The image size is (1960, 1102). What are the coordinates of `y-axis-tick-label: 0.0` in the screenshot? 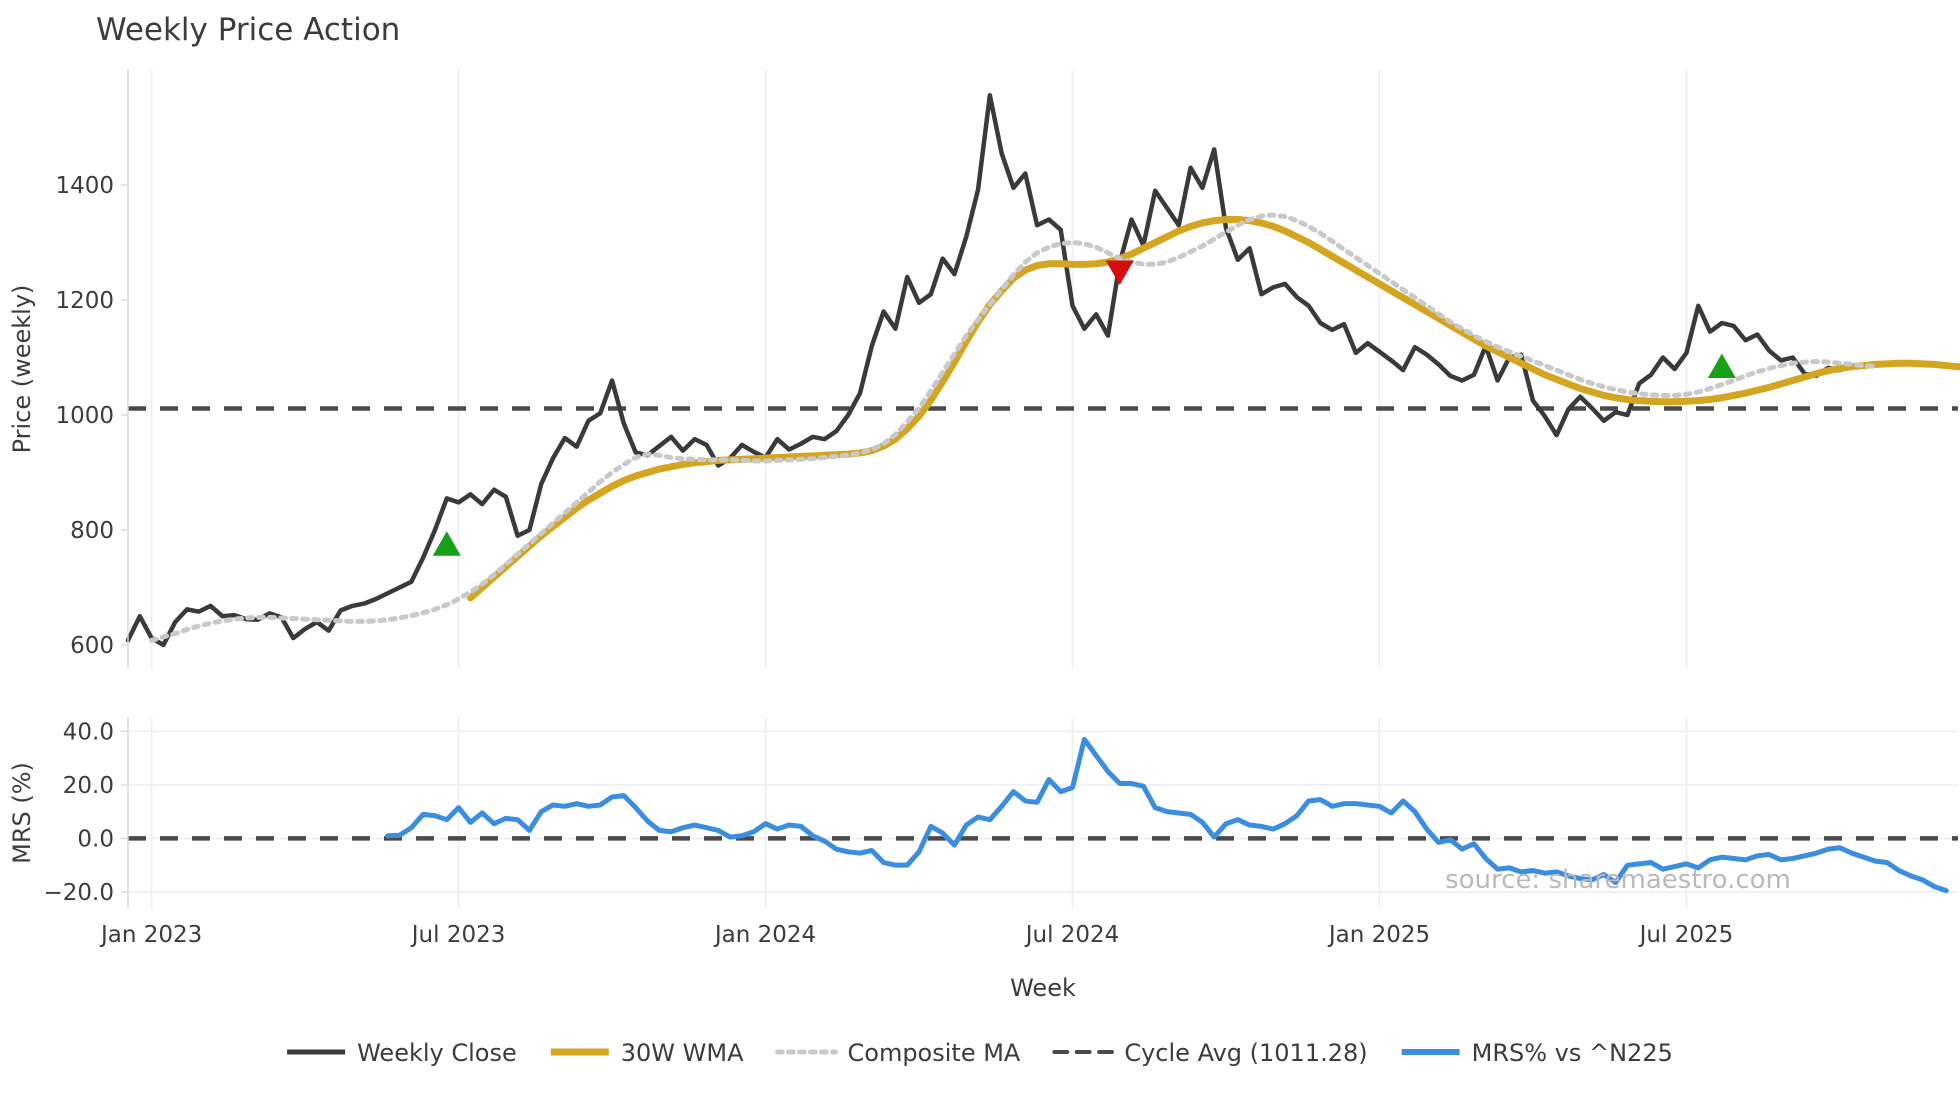 It's located at (95, 839).